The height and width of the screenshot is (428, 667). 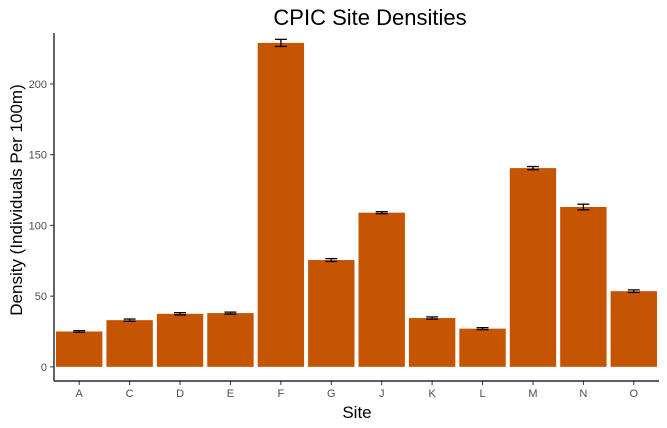 What do you see at coordinates (38, 85) in the screenshot?
I see `y-tick-label-200: 200` at bounding box center [38, 85].